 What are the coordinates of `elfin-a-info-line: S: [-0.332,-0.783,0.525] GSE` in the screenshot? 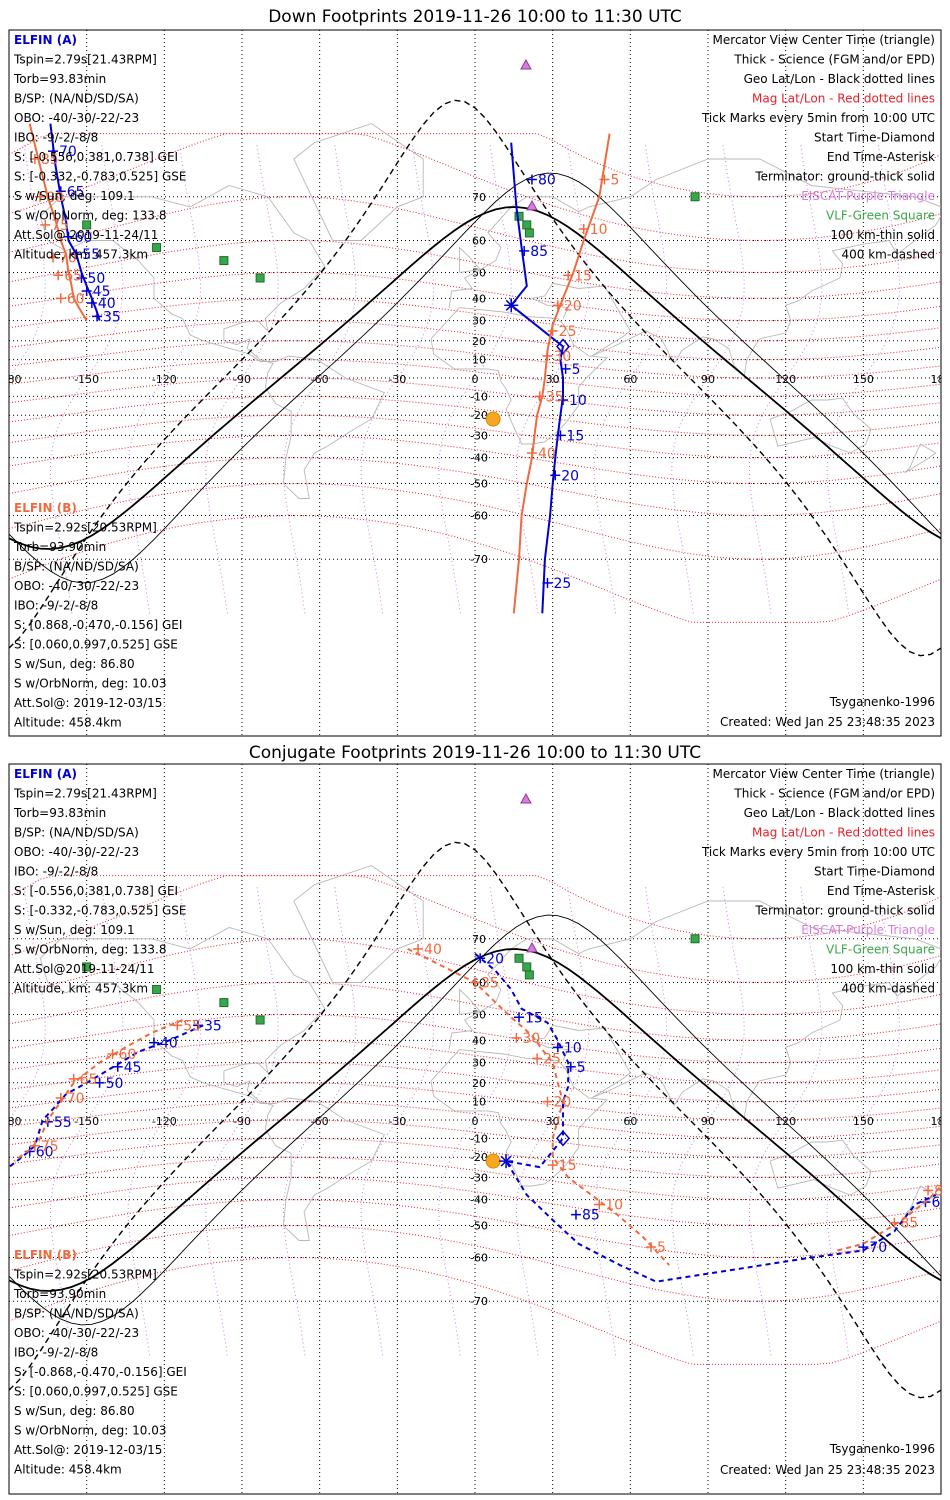 It's located at (100, 177).